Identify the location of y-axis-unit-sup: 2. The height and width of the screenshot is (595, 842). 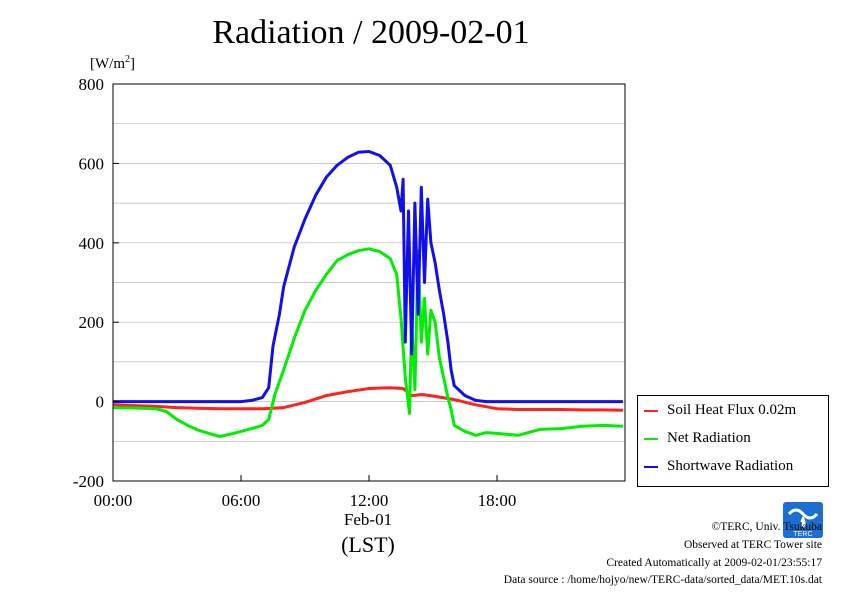
(127, 59).